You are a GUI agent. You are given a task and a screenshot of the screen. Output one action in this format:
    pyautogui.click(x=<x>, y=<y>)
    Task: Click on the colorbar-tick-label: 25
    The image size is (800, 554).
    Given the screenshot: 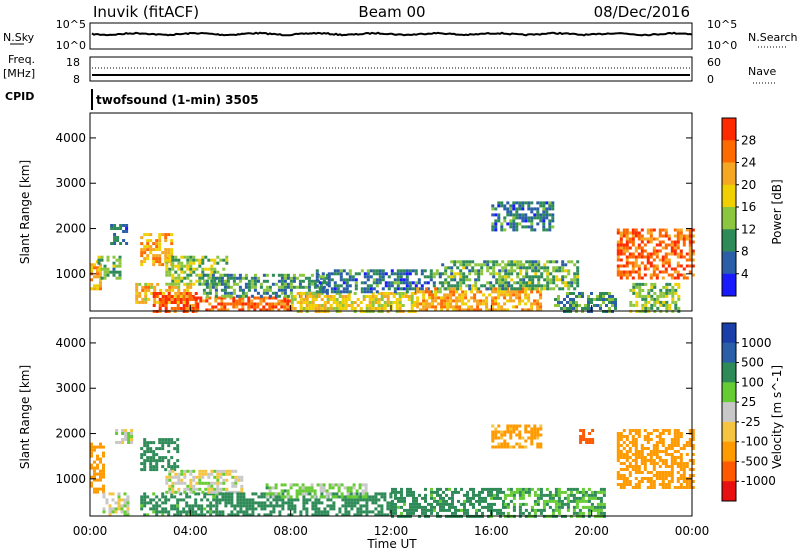 What is the action you would take?
    pyautogui.click(x=748, y=402)
    